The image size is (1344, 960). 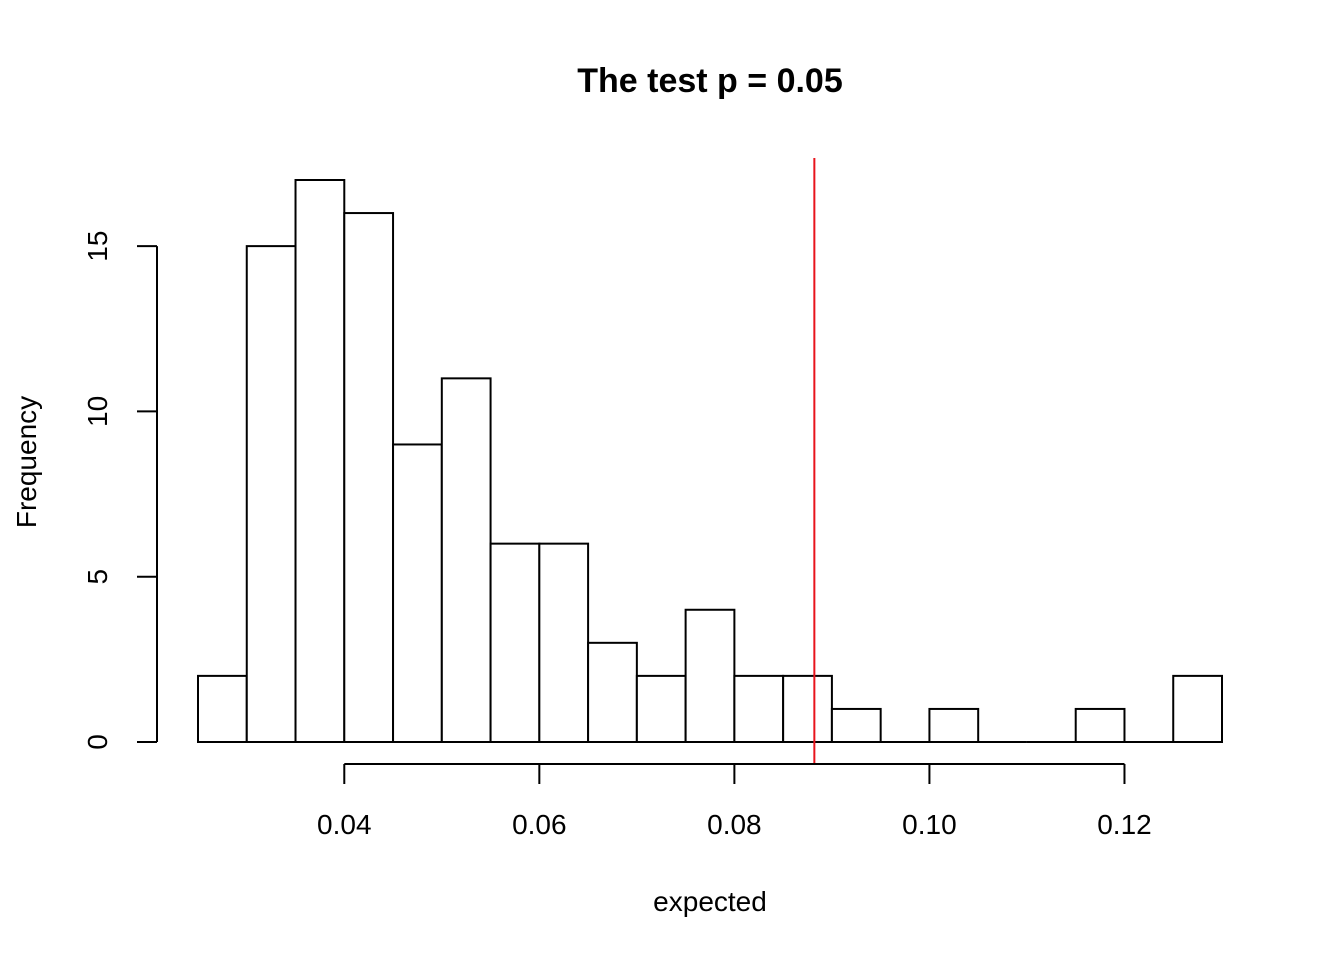 What do you see at coordinates (26, 462) in the screenshot?
I see `y-axis-label: Frequency` at bounding box center [26, 462].